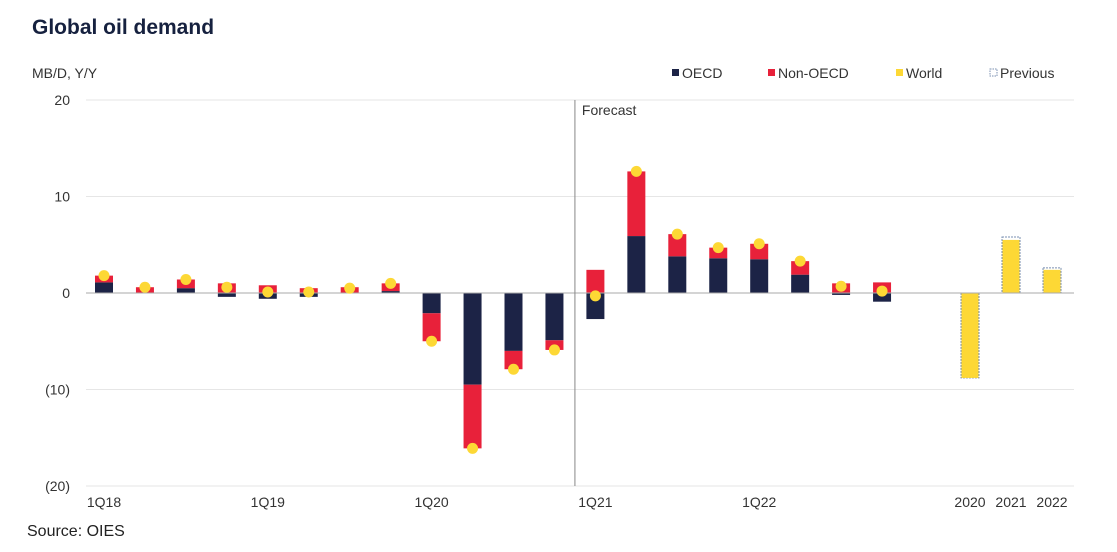  What do you see at coordinates (431, 502) in the screenshot?
I see `x-tick-label: 1Q20` at bounding box center [431, 502].